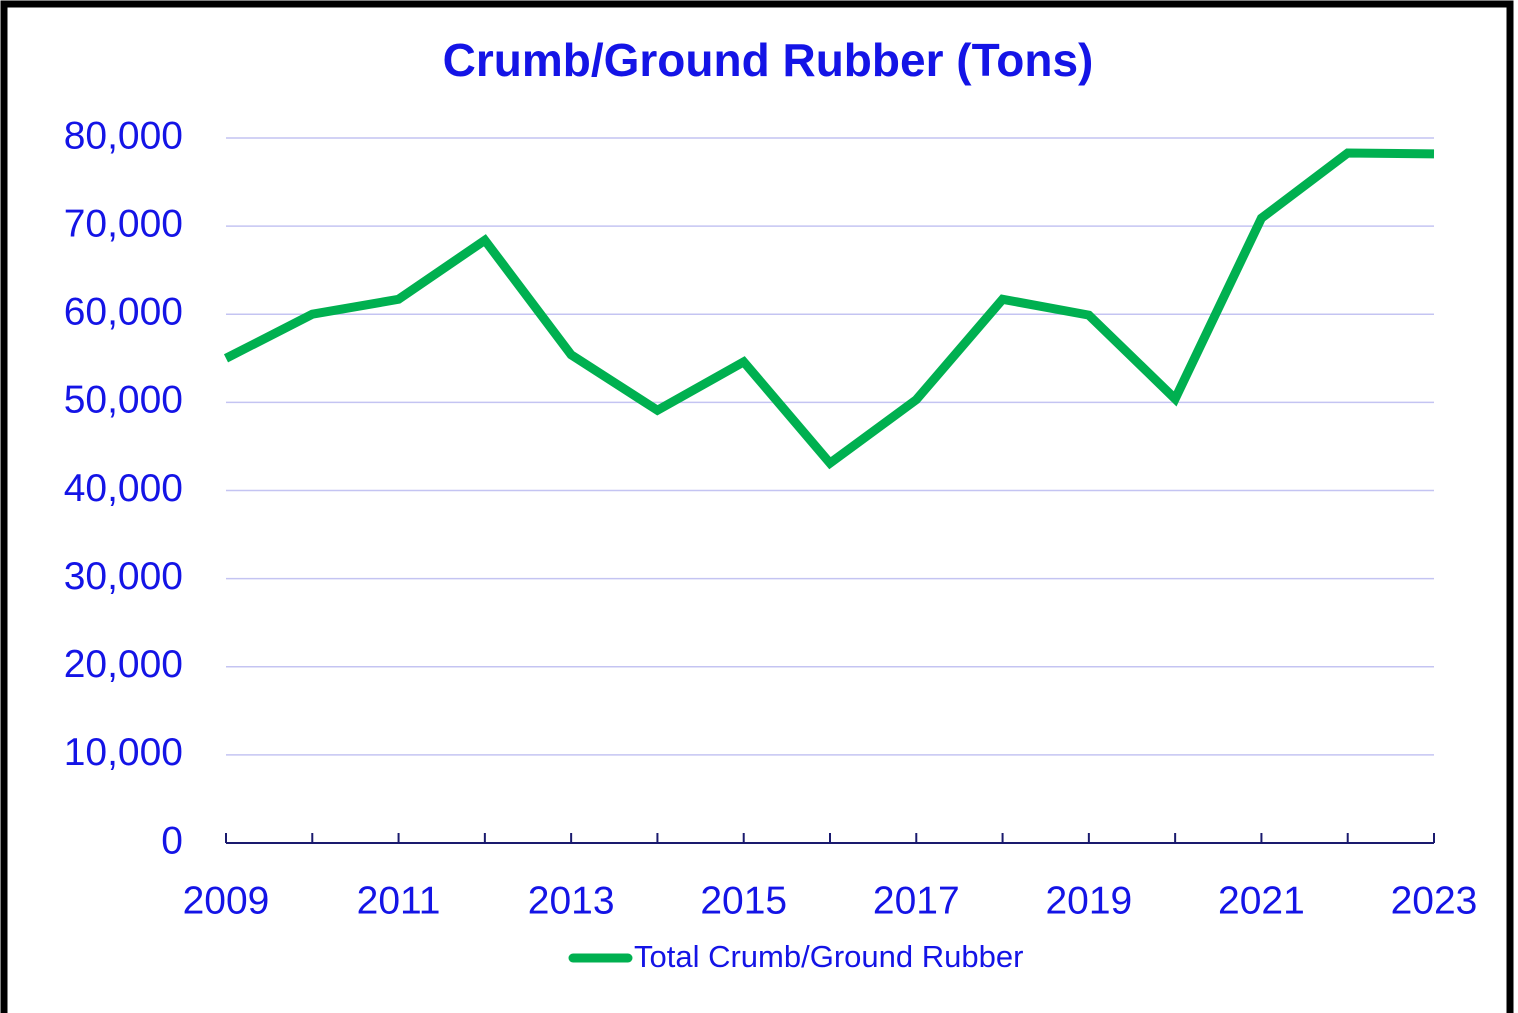 Image resolution: width=1518 pixels, height=1013 pixels. Describe the element at coordinates (123, 752) in the screenshot. I see `y-tick-label: 10,000` at that location.